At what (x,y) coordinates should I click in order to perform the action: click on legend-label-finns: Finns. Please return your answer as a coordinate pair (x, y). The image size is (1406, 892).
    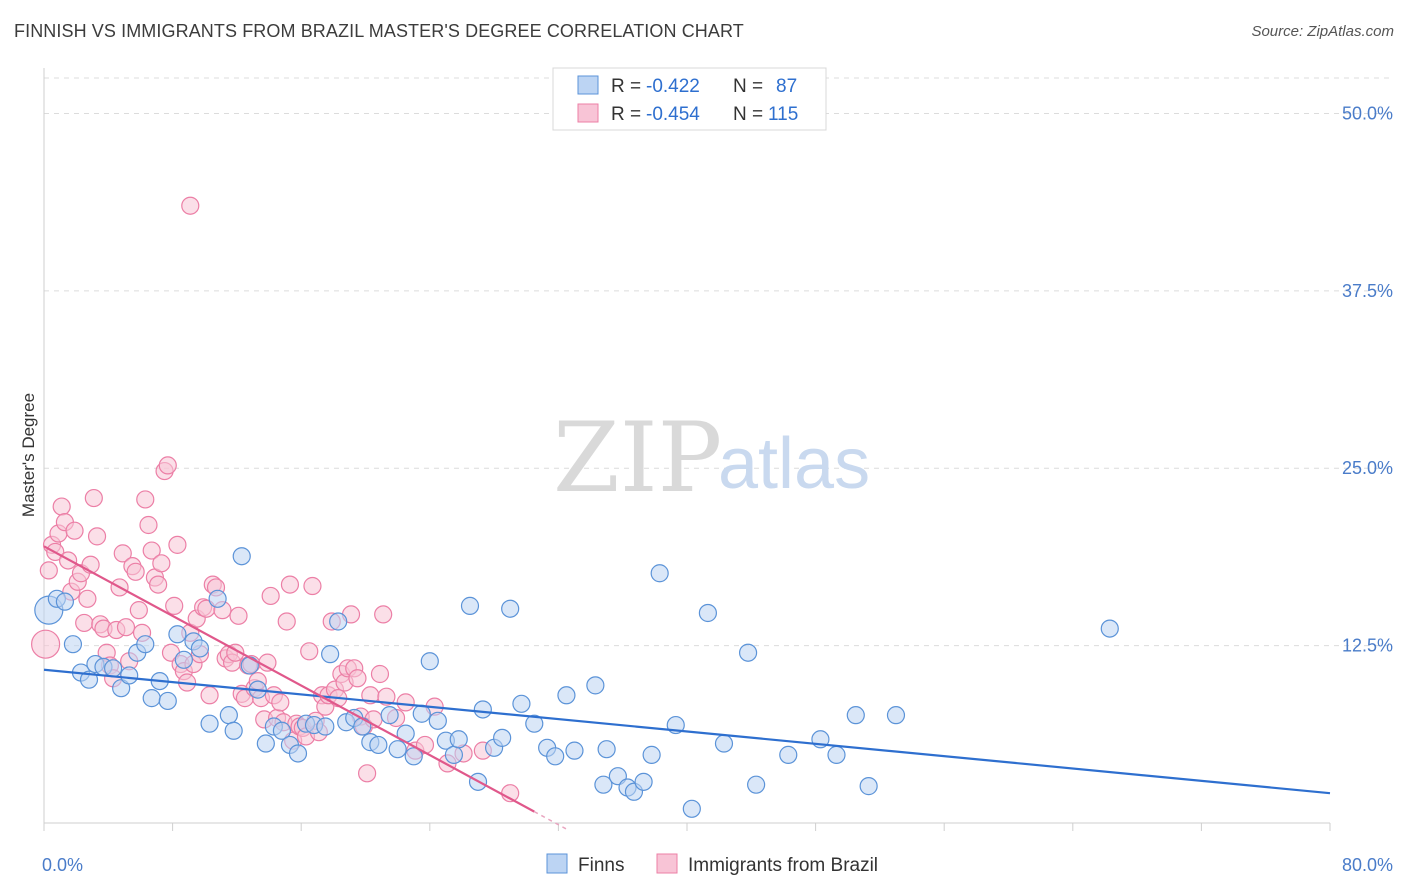
    Looking at the image, I should click on (601, 865).